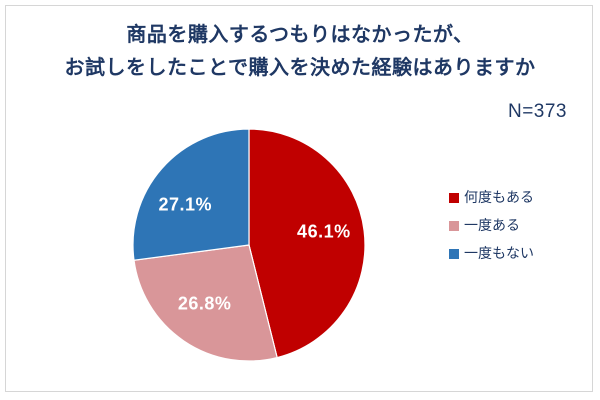  Describe the element at coordinates (185, 204) in the screenshot. I see `pie-slice-label-blue: 27.1%` at that location.